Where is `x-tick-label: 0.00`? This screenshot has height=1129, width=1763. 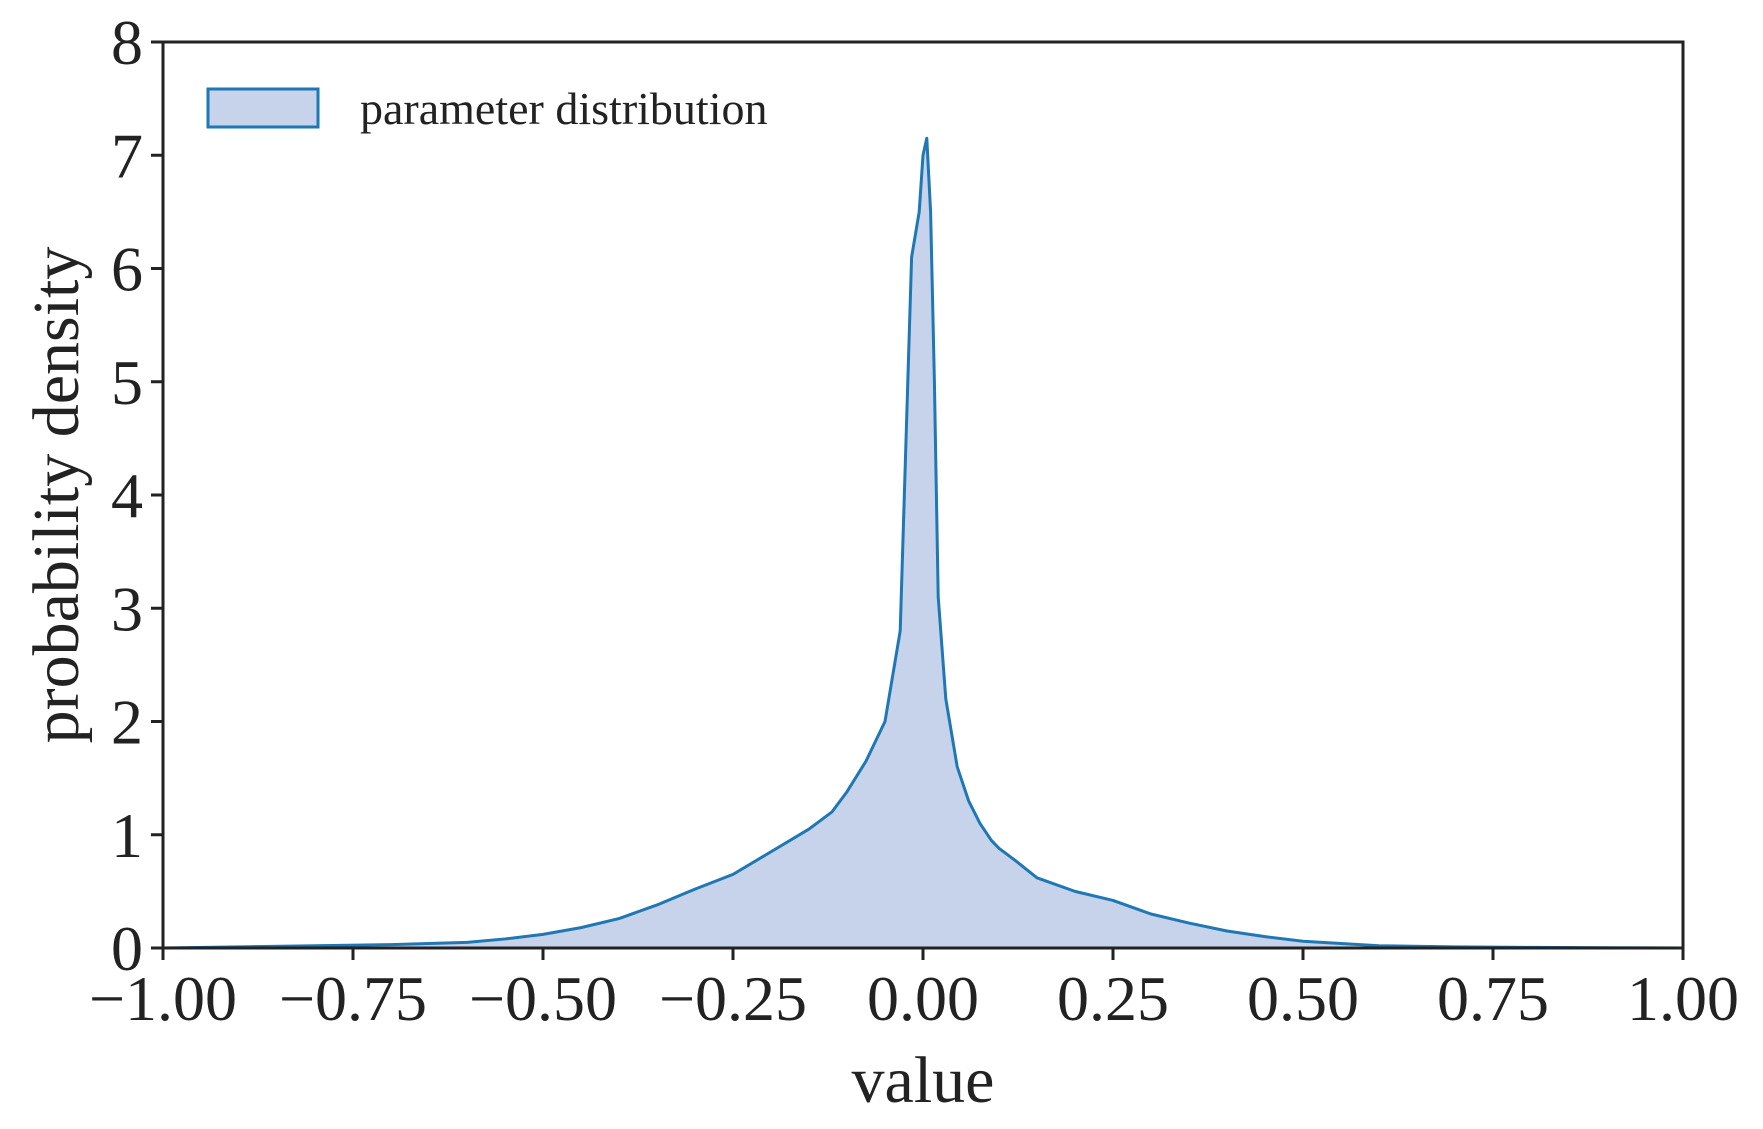 x-tick-label: 0.00 is located at coordinates (923, 998).